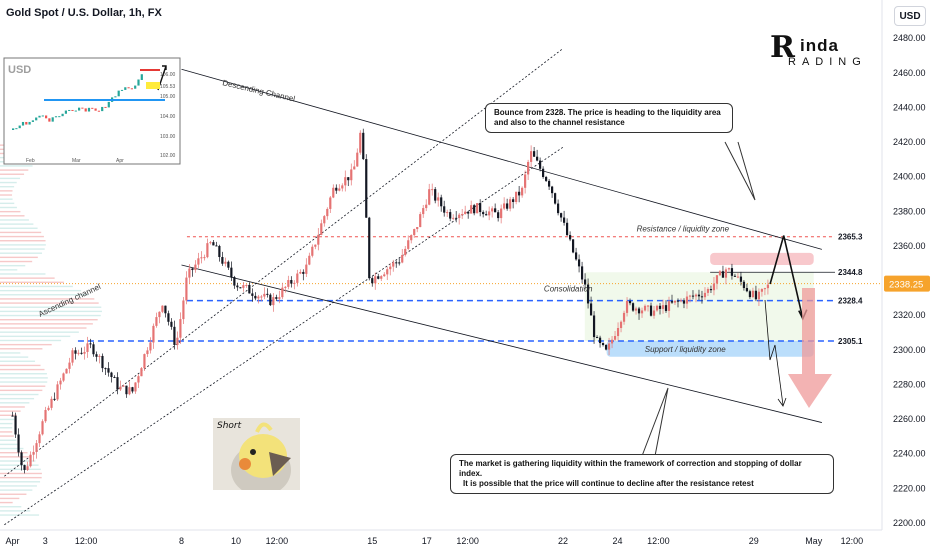  What do you see at coordinates (850, 237) in the screenshot?
I see `level-label: 2365.3` at bounding box center [850, 237].